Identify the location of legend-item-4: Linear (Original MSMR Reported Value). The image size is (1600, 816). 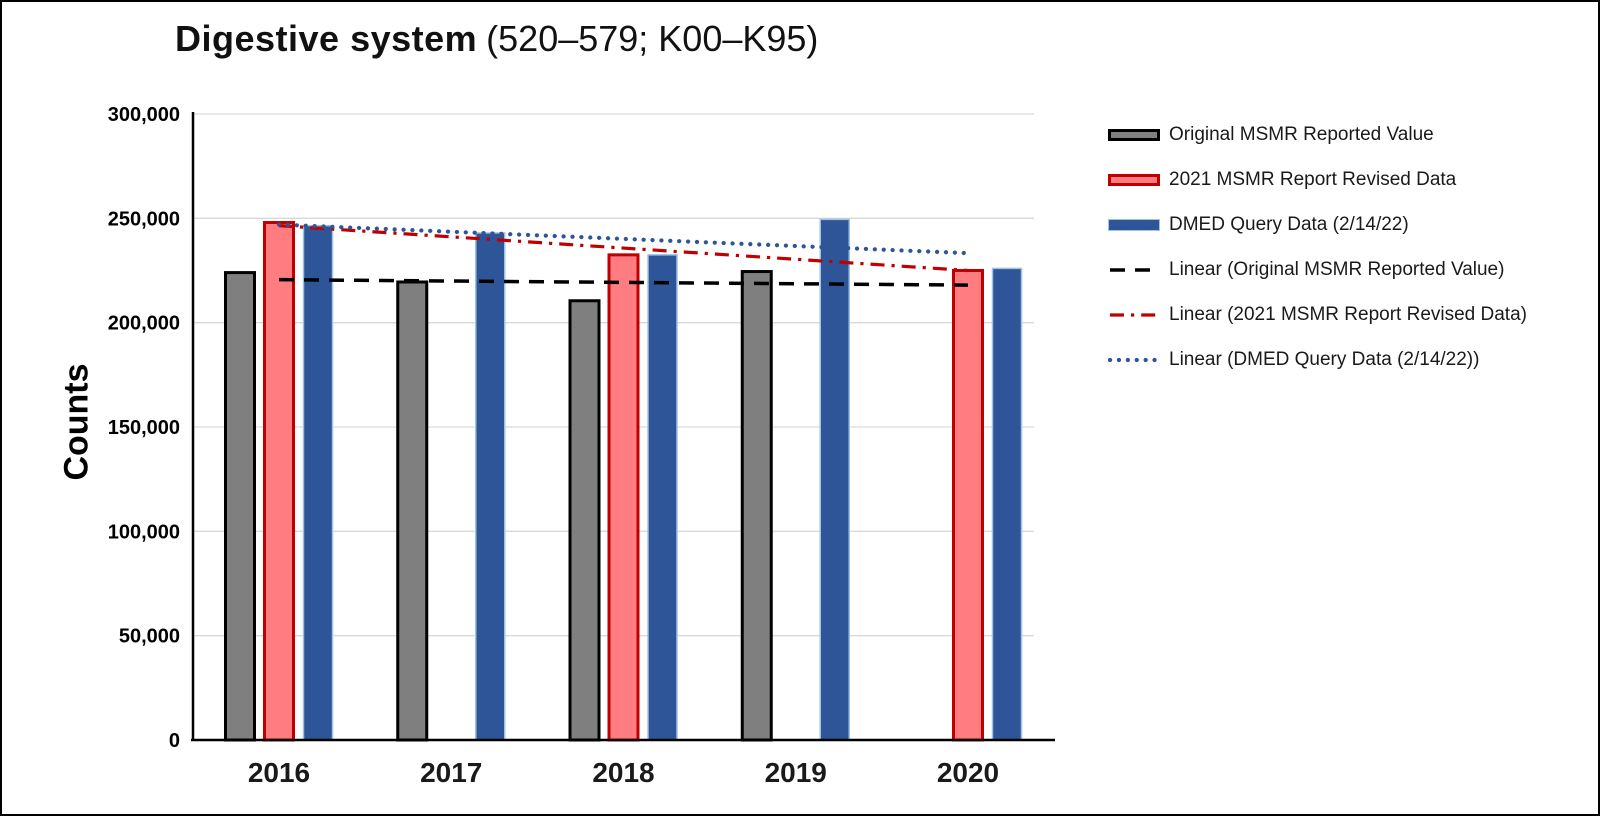
(1317, 269).